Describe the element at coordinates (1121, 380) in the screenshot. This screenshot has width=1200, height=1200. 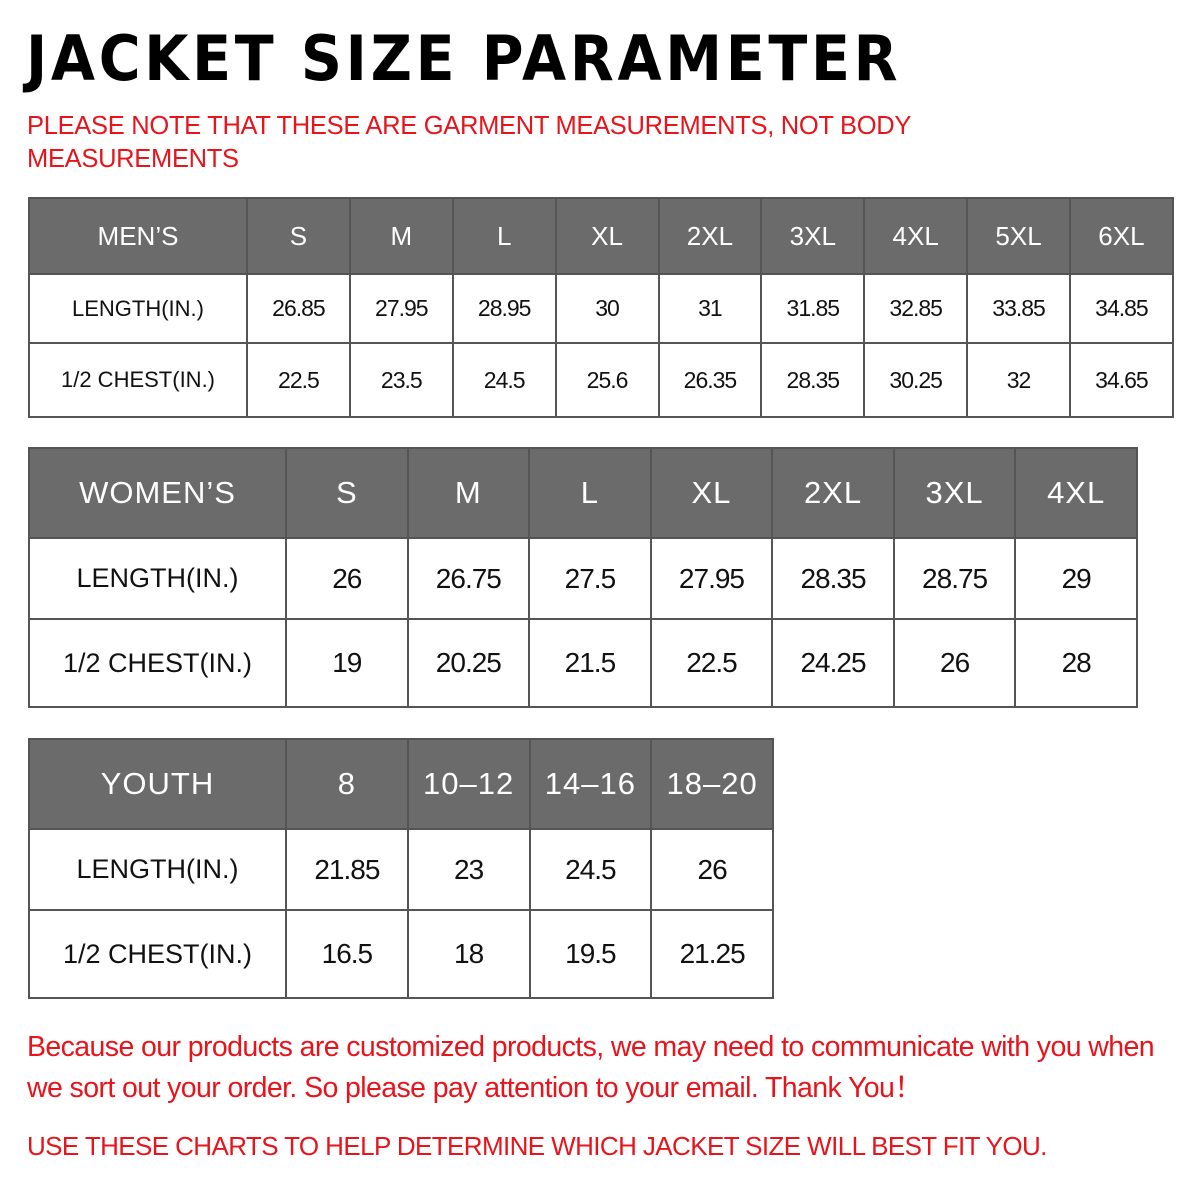
I see `measurement-cell: 34.65` at that location.